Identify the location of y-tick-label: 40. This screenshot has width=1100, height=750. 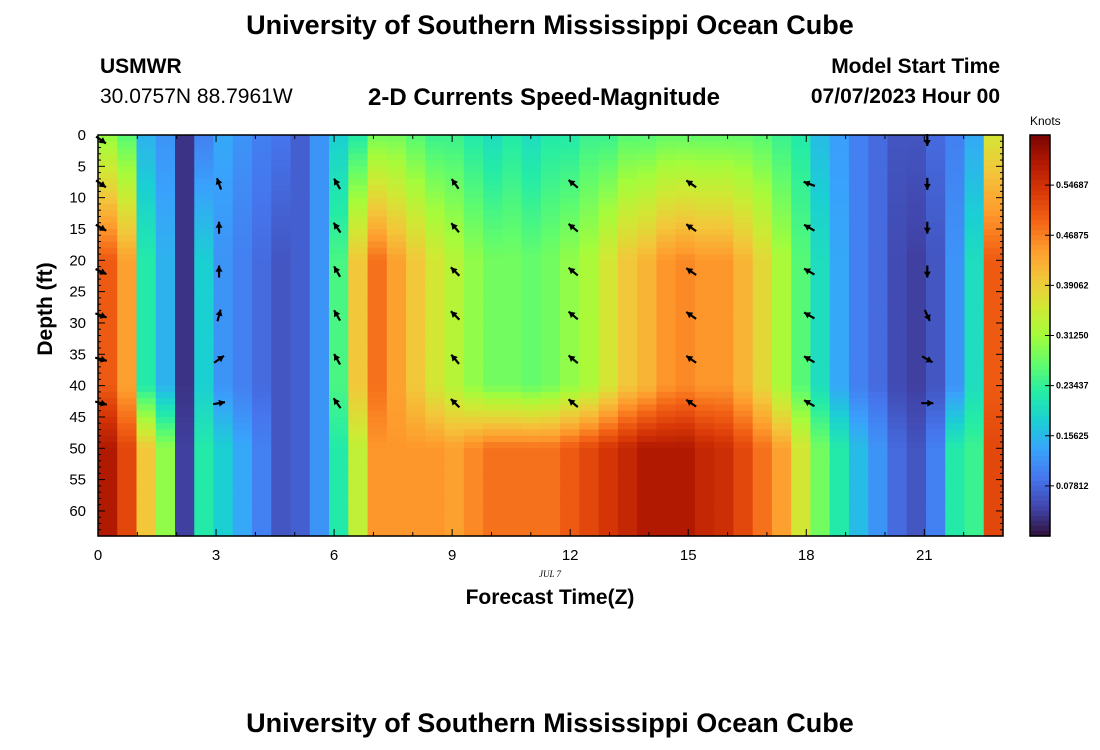
(77, 386).